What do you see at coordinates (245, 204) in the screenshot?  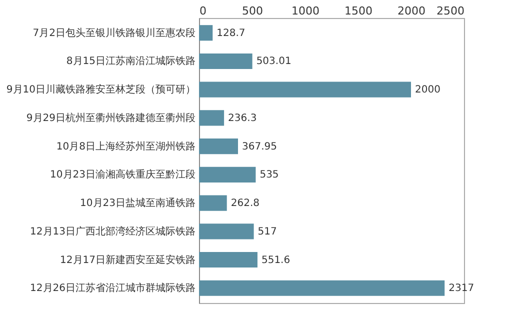 I see `data-label: 262.8` at bounding box center [245, 204].